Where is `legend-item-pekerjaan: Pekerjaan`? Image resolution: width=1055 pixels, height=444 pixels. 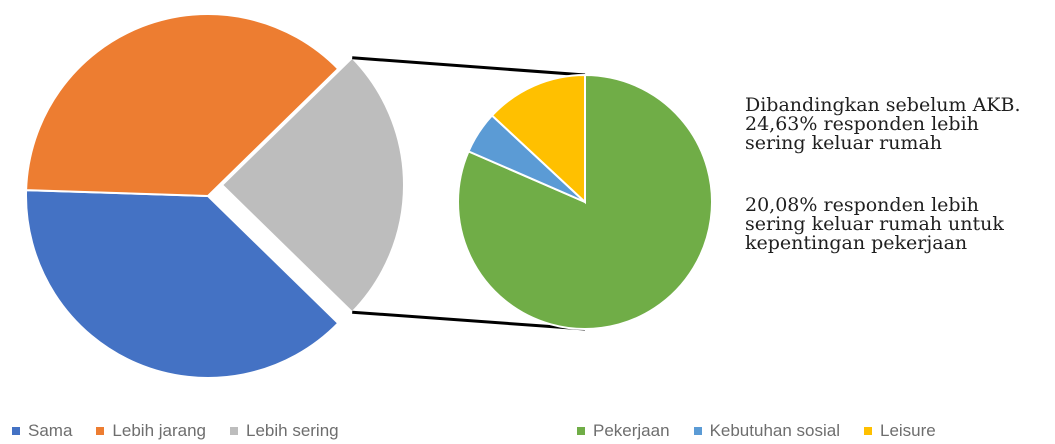
legend-item-pekerjaan: Pekerjaan is located at coordinates (623, 431).